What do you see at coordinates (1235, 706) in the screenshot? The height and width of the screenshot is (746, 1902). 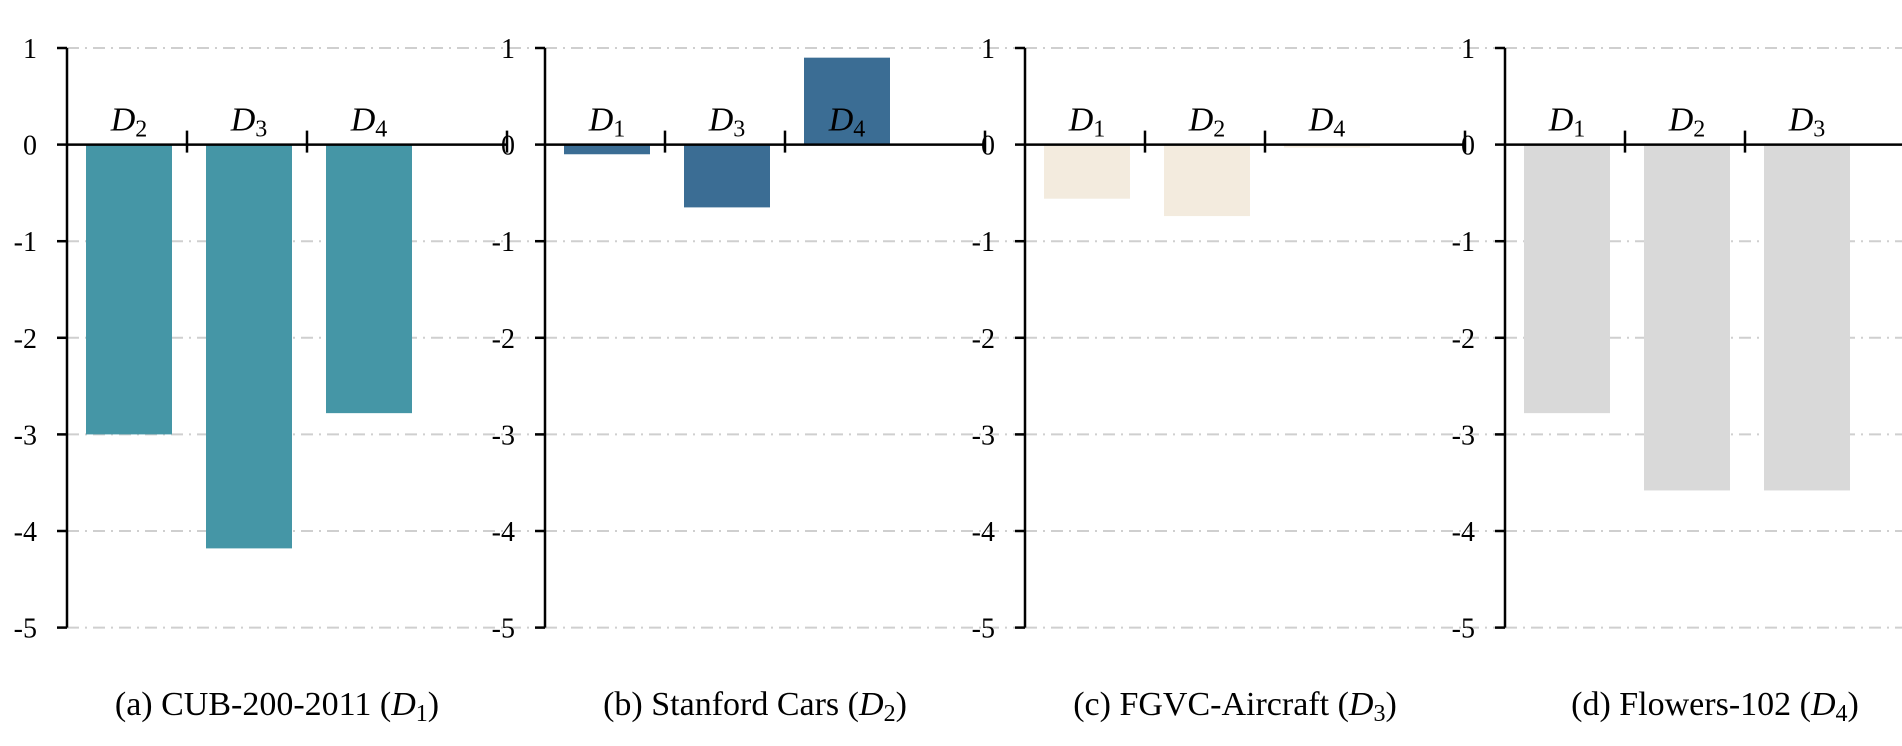 I see `panel-caption: (c) FGVC-Aircraft (D3)` at bounding box center [1235, 706].